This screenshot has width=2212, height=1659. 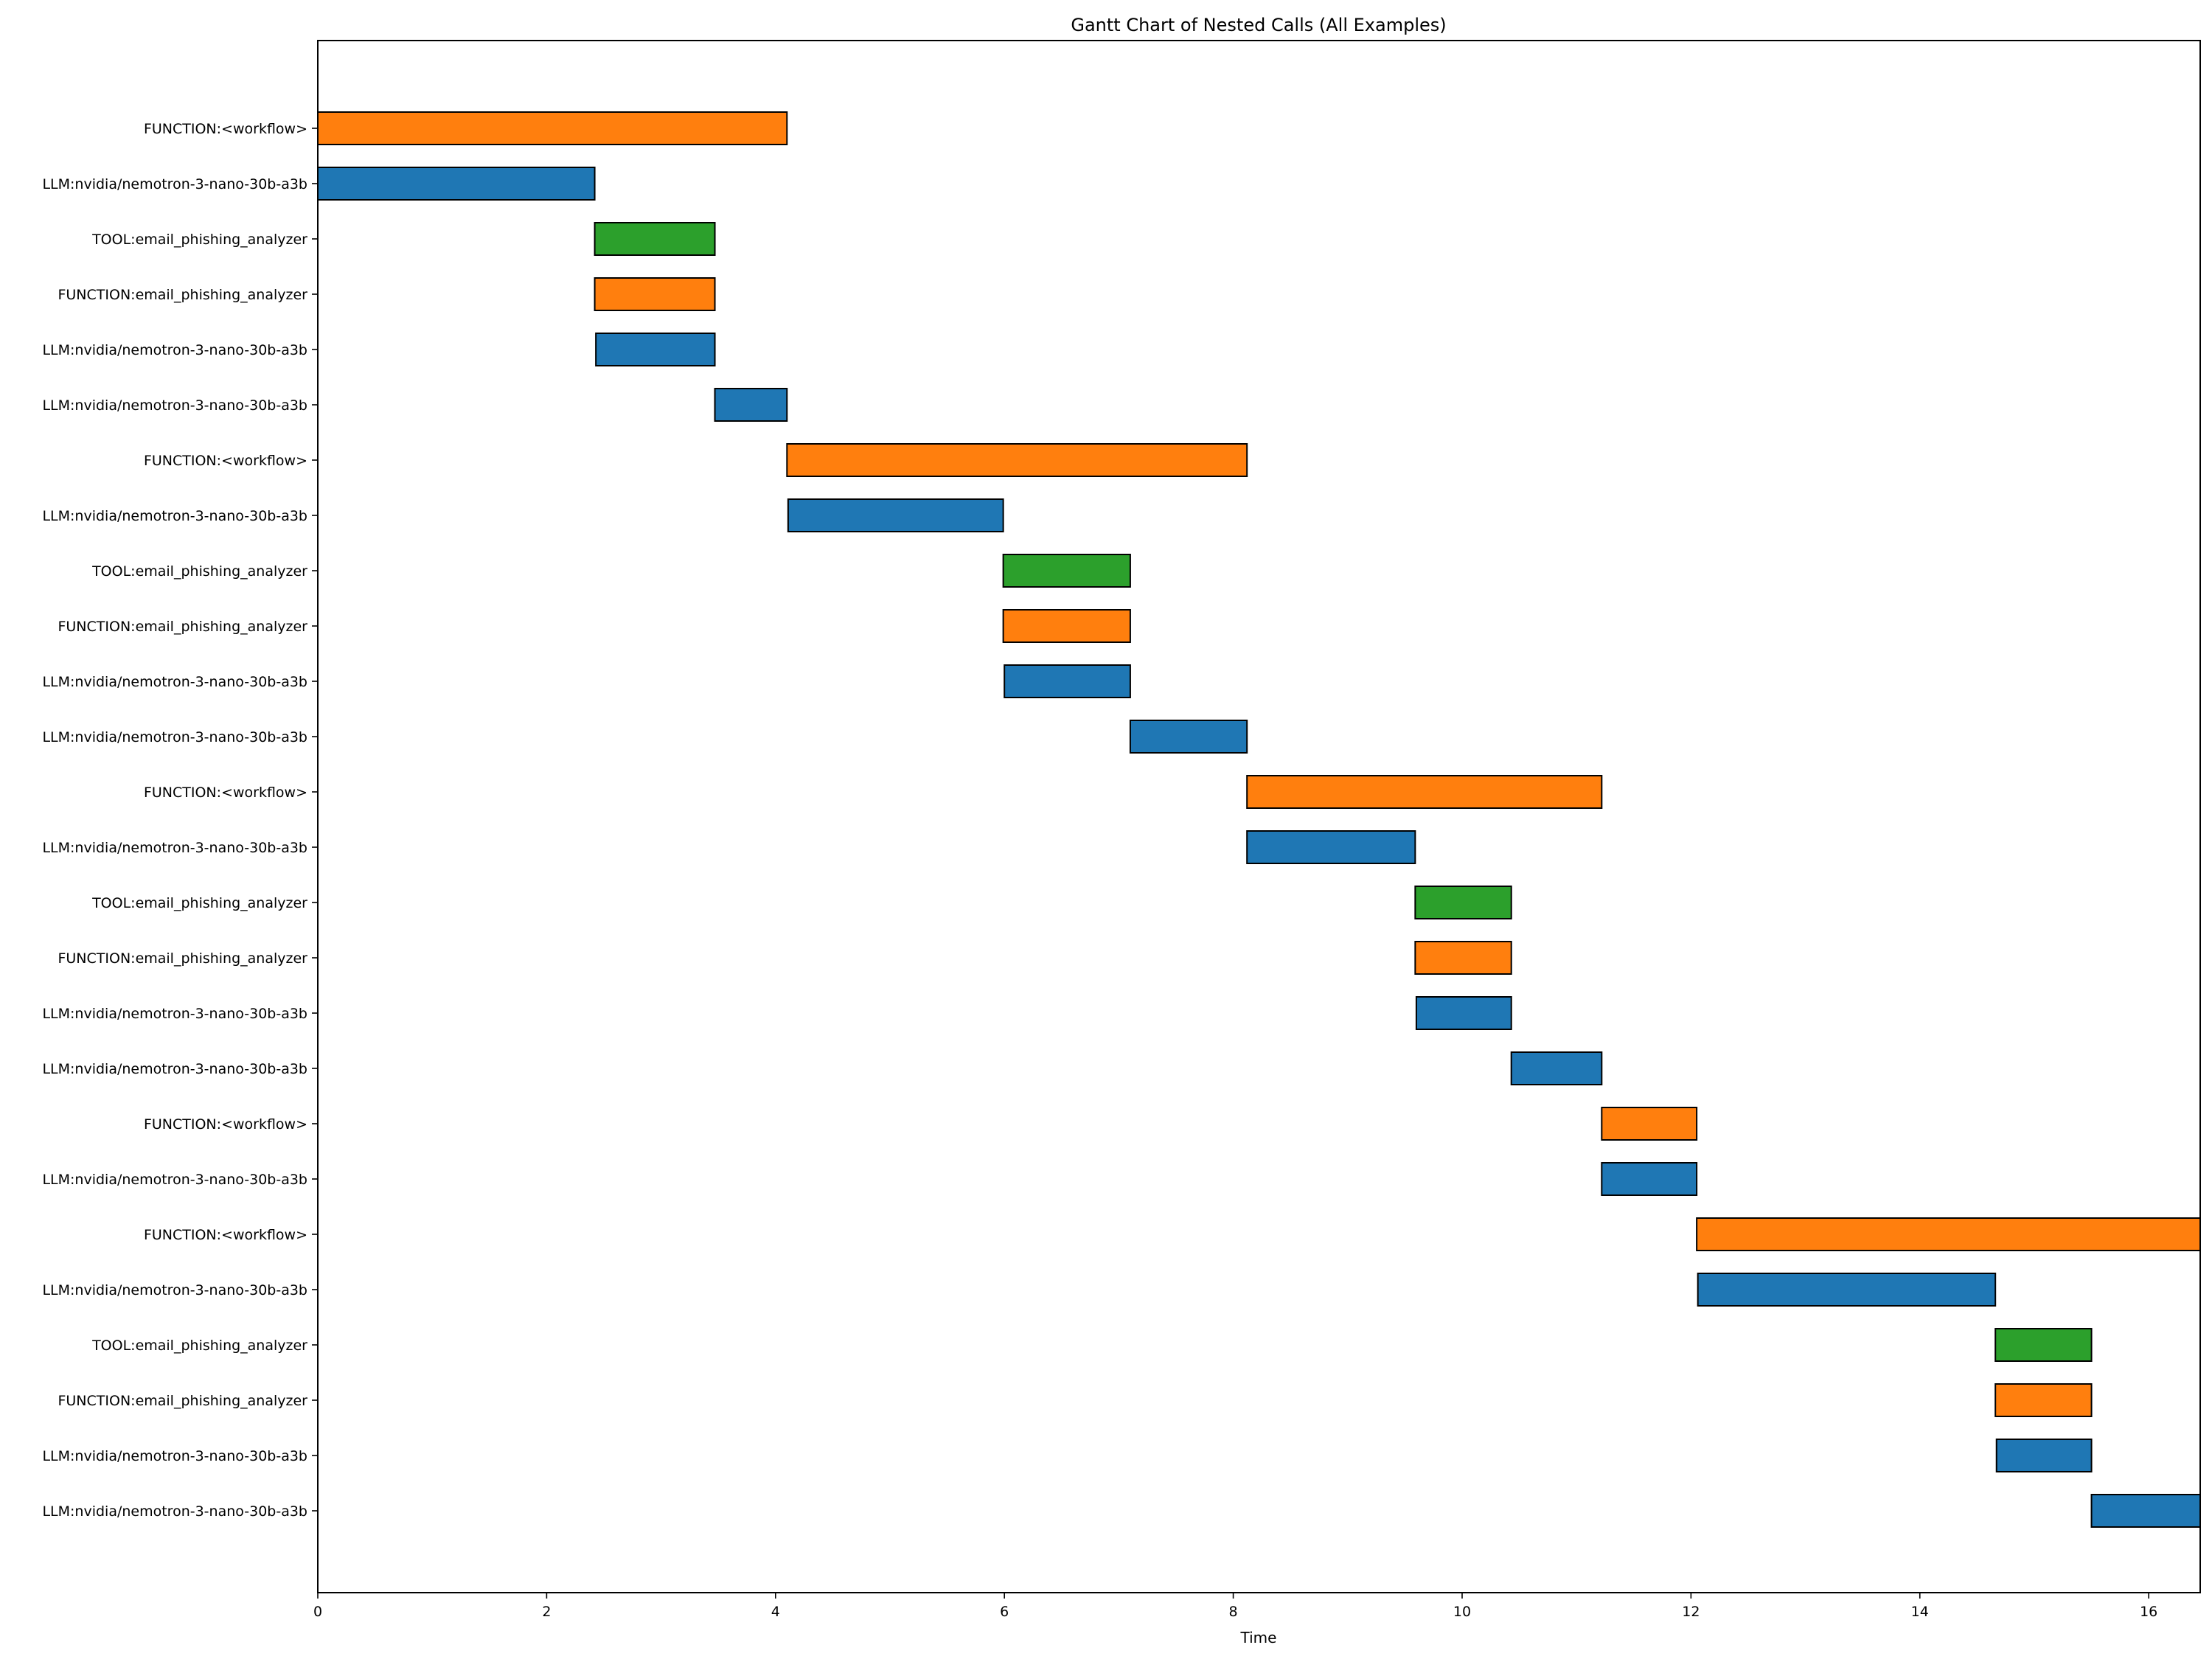 I want to click on x-tick-label: 16, so click(x=2148, y=1612).